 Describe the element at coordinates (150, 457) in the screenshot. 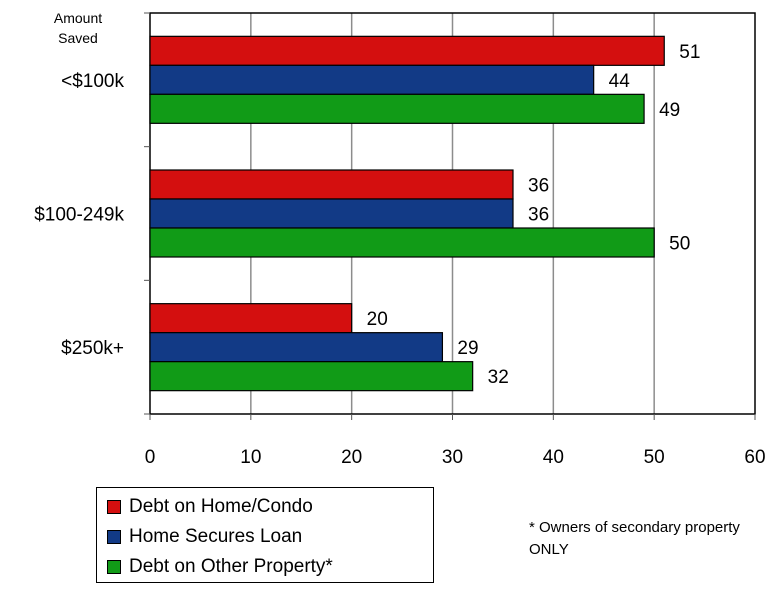

I see `x-tick-label: 0` at that location.